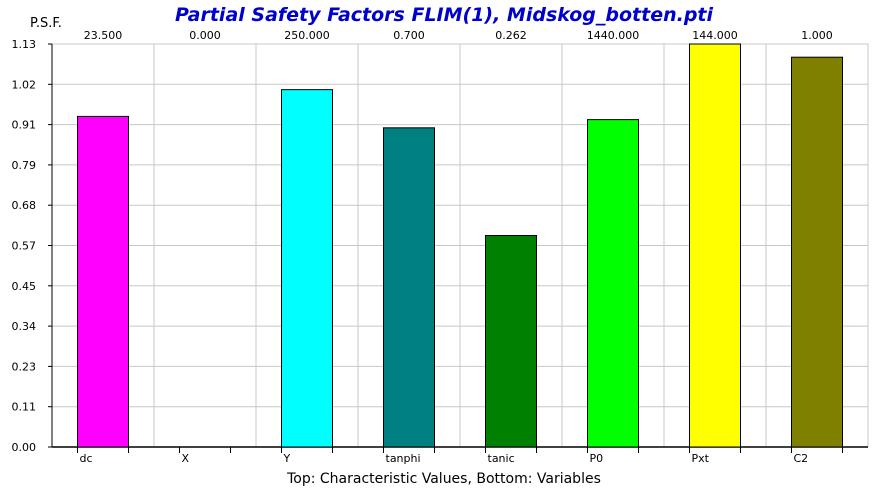 Image resolution: width=888 pixels, height=492 pixels. What do you see at coordinates (24, 286) in the screenshot?
I see `y-tick-label: 0.45` at bounding box center [24, 286].